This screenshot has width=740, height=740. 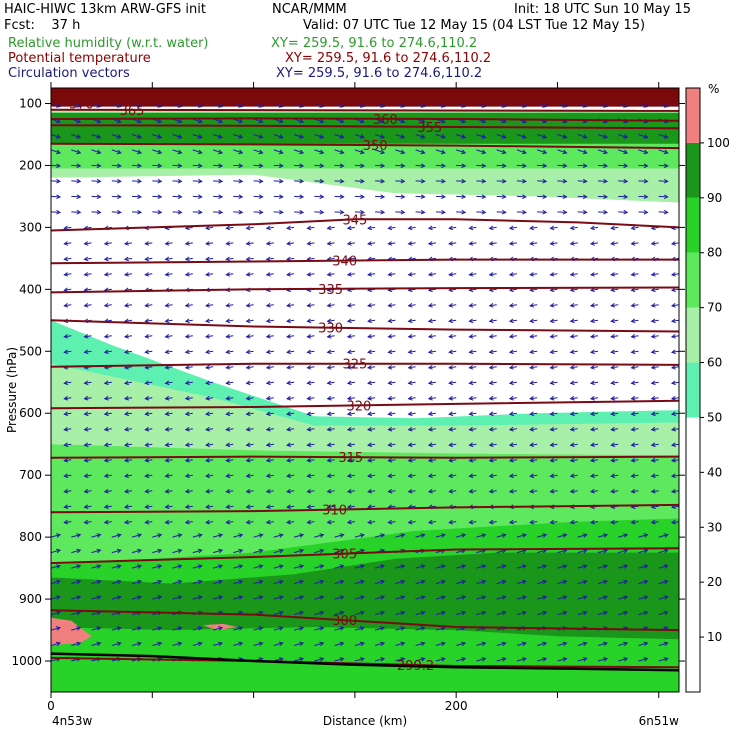 I want to click on x-tick-label: 0, so click(x=51, y=706).